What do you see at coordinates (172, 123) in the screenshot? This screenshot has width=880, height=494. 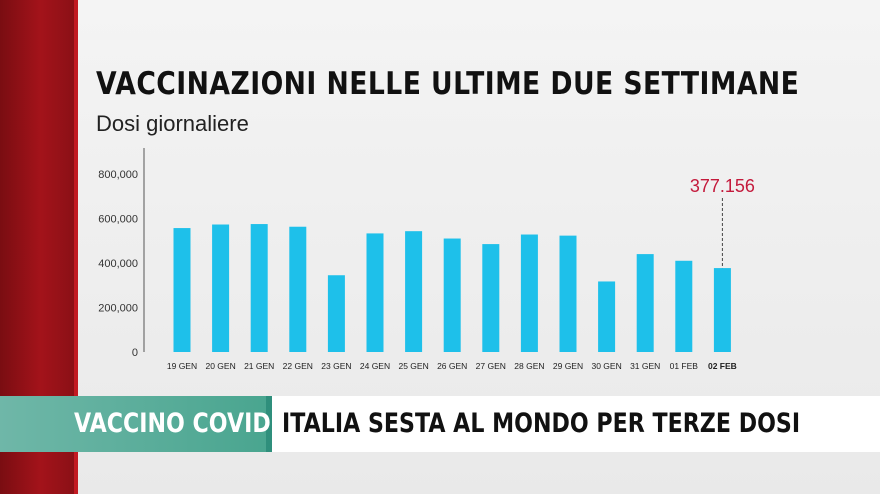 I see `chart-subtitle: Dosi giornaliere` at bounding box center [172, 123].